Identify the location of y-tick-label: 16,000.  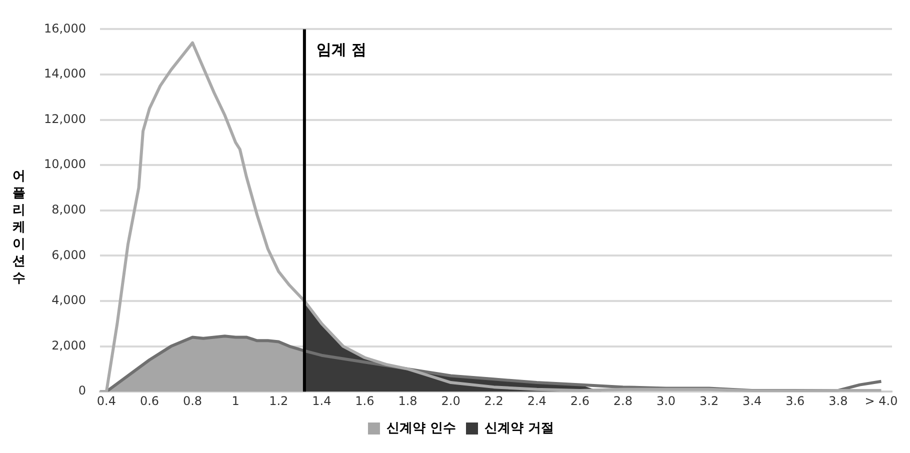
(65, 28).